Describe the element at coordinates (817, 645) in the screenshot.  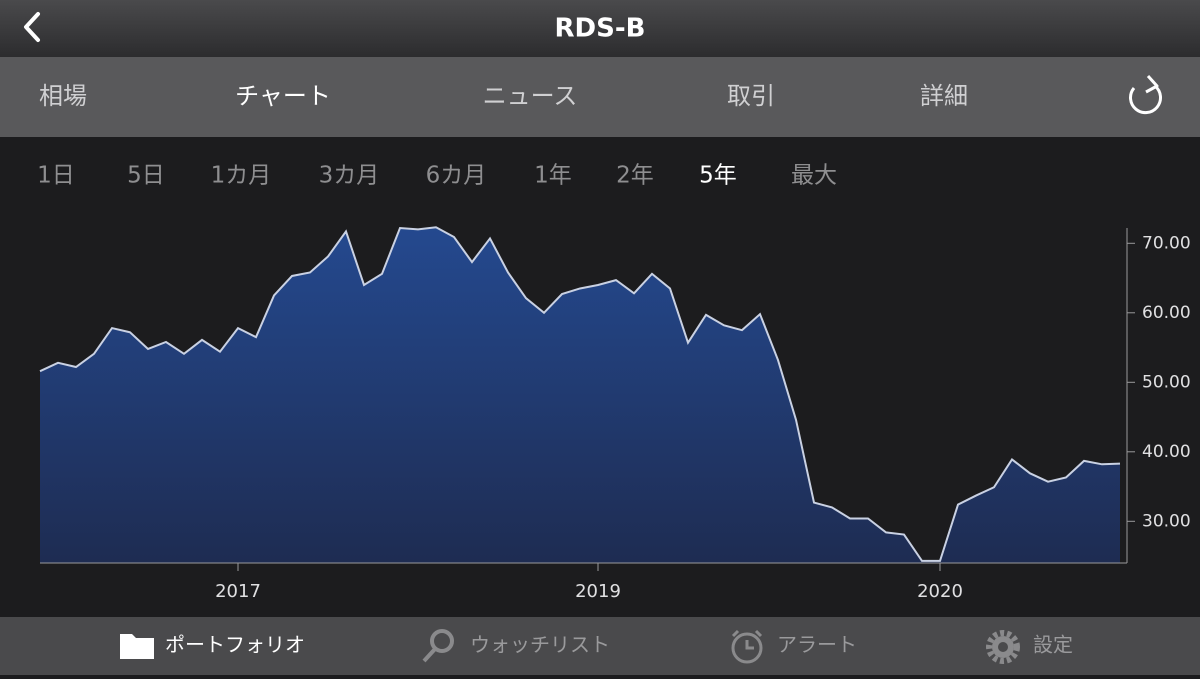
I see `bottom-tab: アラート` at that location.